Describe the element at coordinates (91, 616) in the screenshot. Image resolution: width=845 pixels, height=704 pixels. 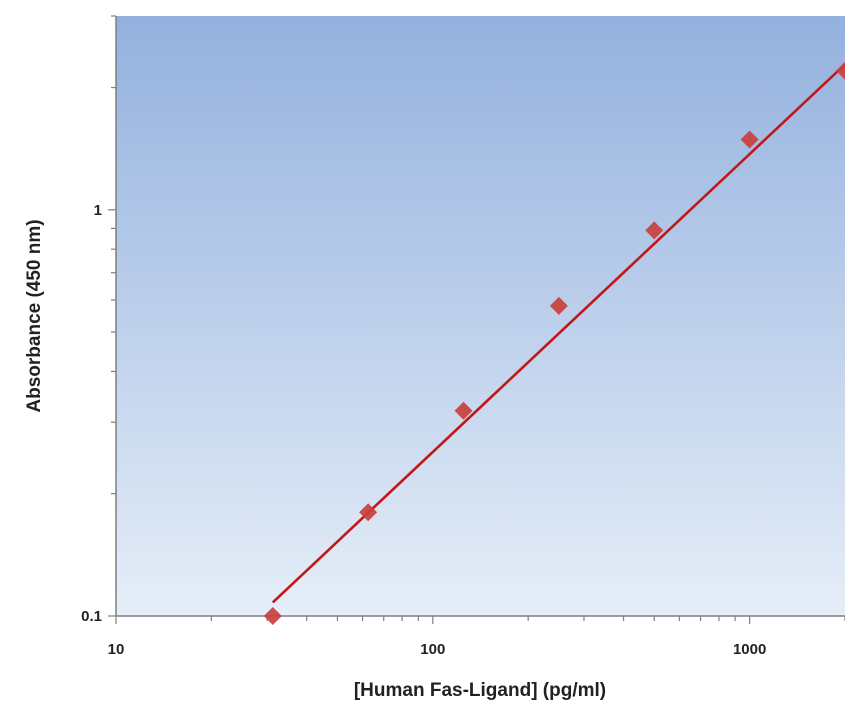
I see `y-tick-label: 0.1` at that location.